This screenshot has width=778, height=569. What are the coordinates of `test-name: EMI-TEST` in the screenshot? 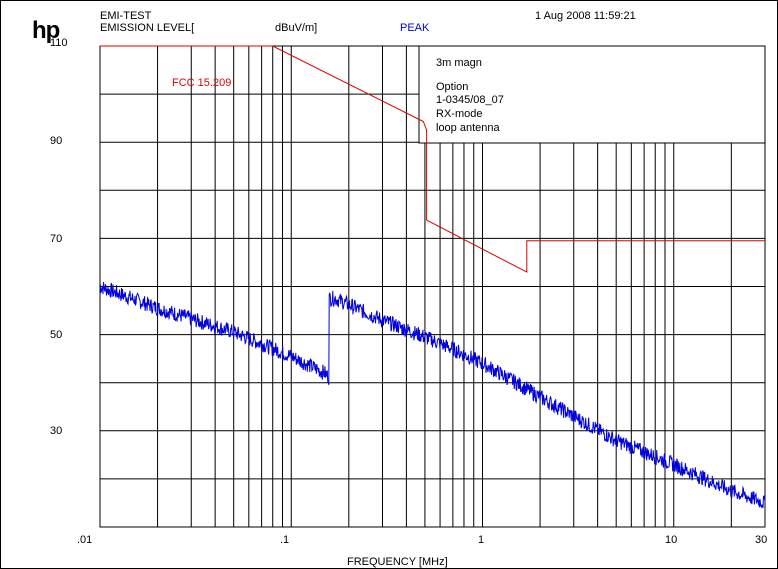 It's located at (126, 16).